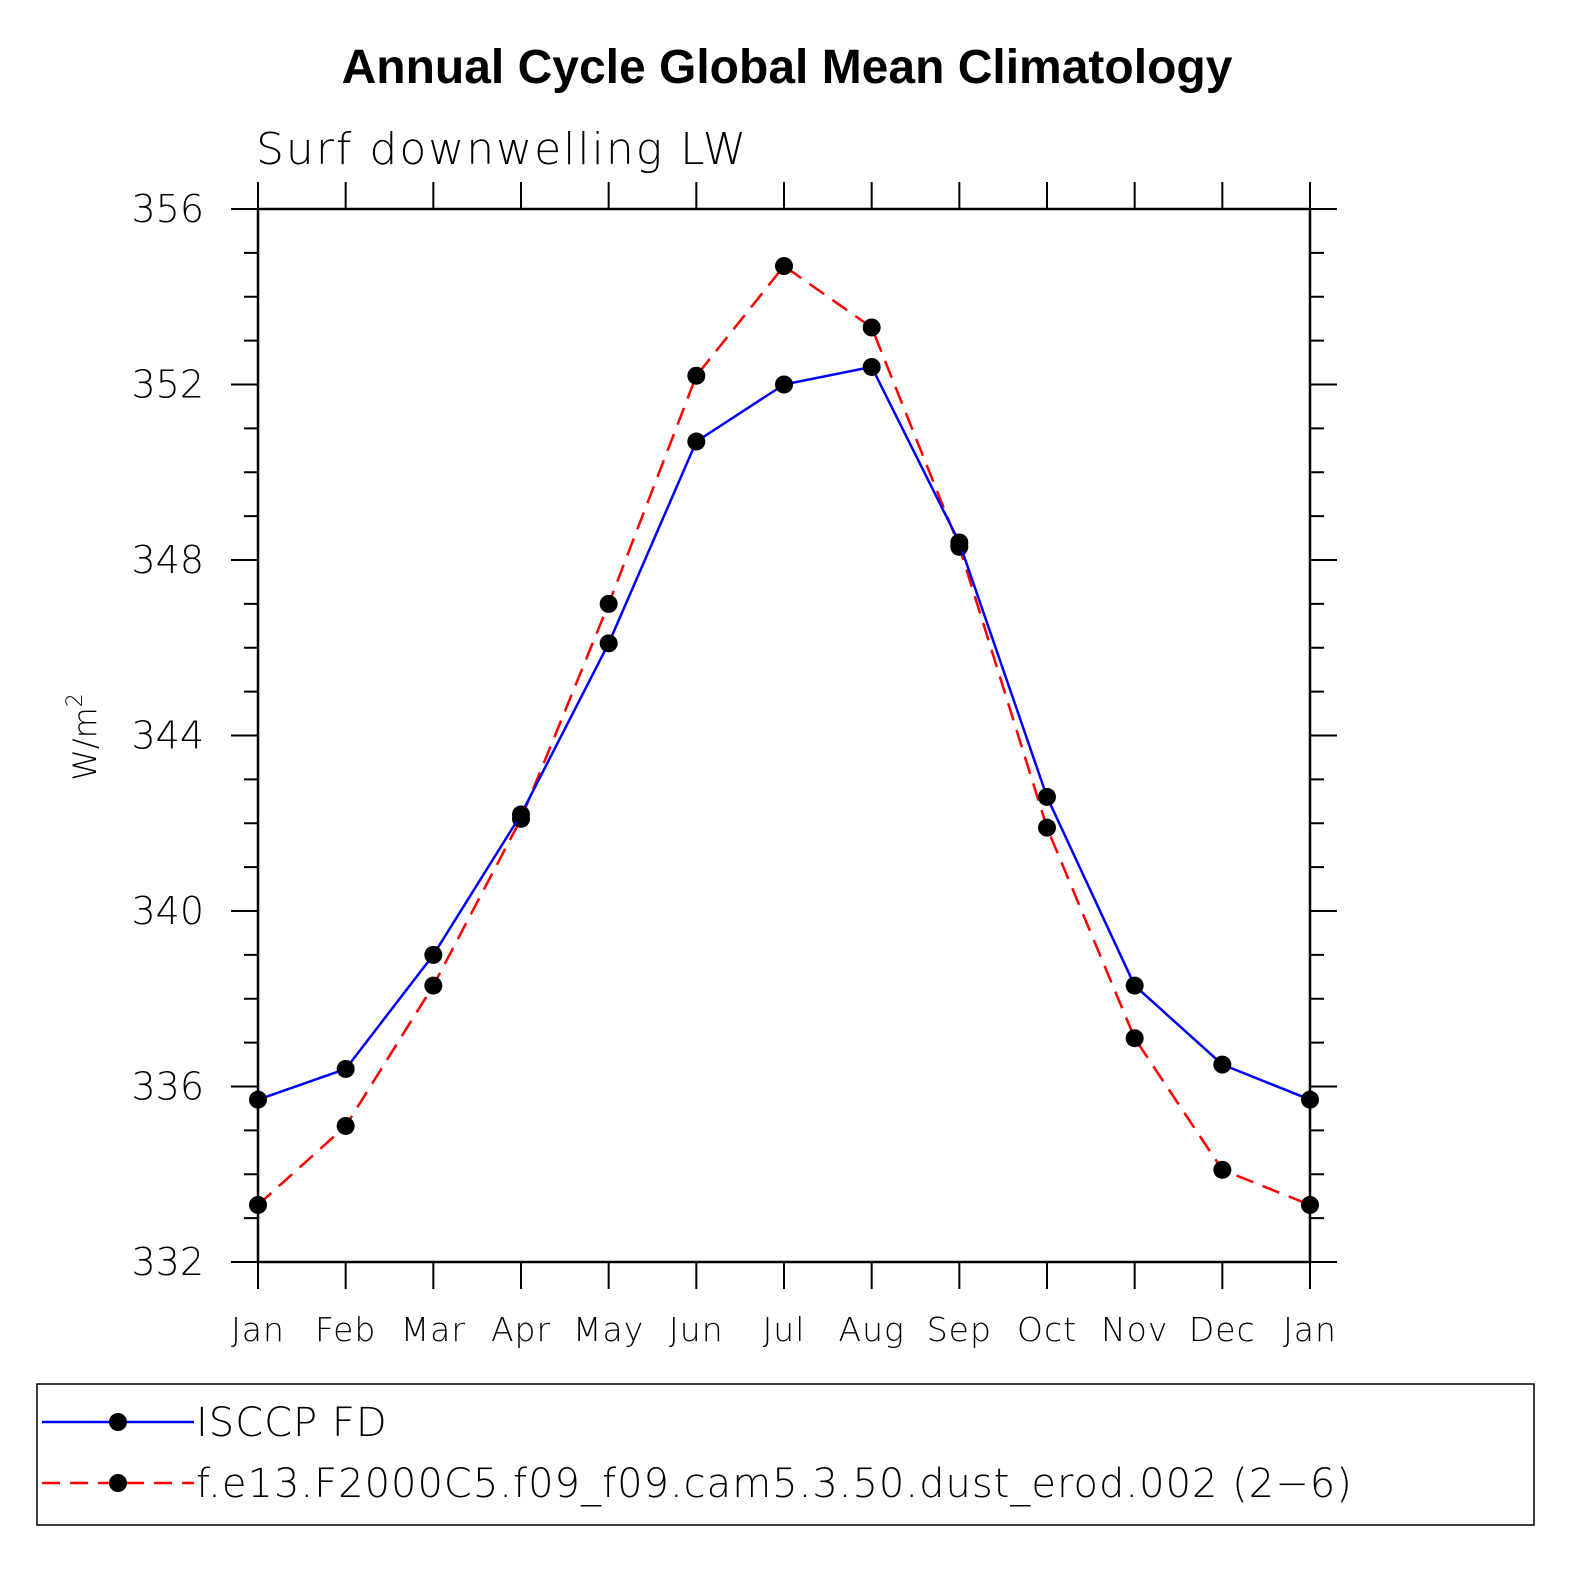  I want to click on y-tick-label: 344, so click(167, 736).